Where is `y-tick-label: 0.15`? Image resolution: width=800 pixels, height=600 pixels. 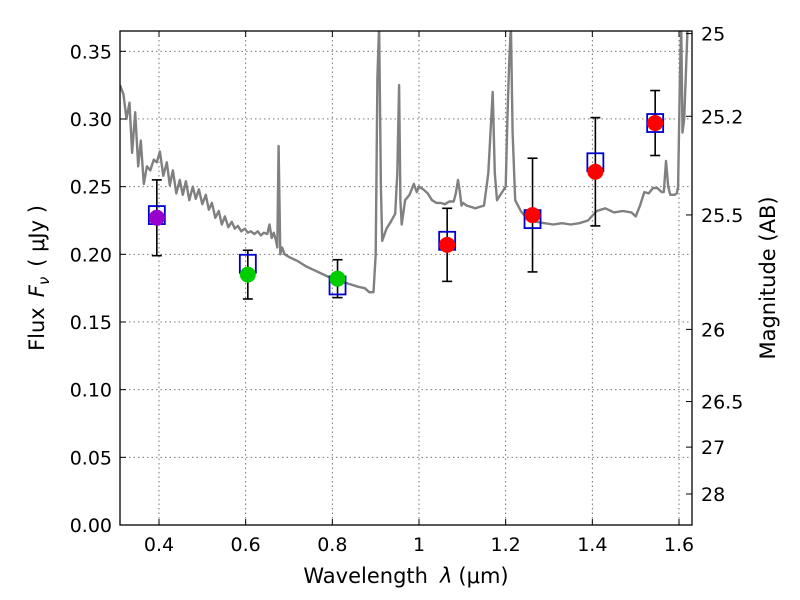 y-tick-label: 0.15 is located at coordinates (91, 323).